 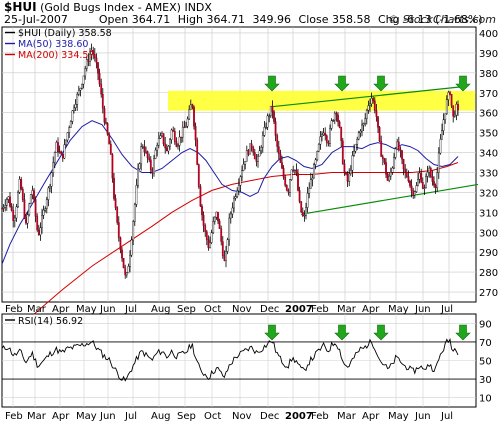 What do you see at coordinates (269, 309) in the screenshot?
I see `x-tick-label: Dec` at bounding box center [269, 309].